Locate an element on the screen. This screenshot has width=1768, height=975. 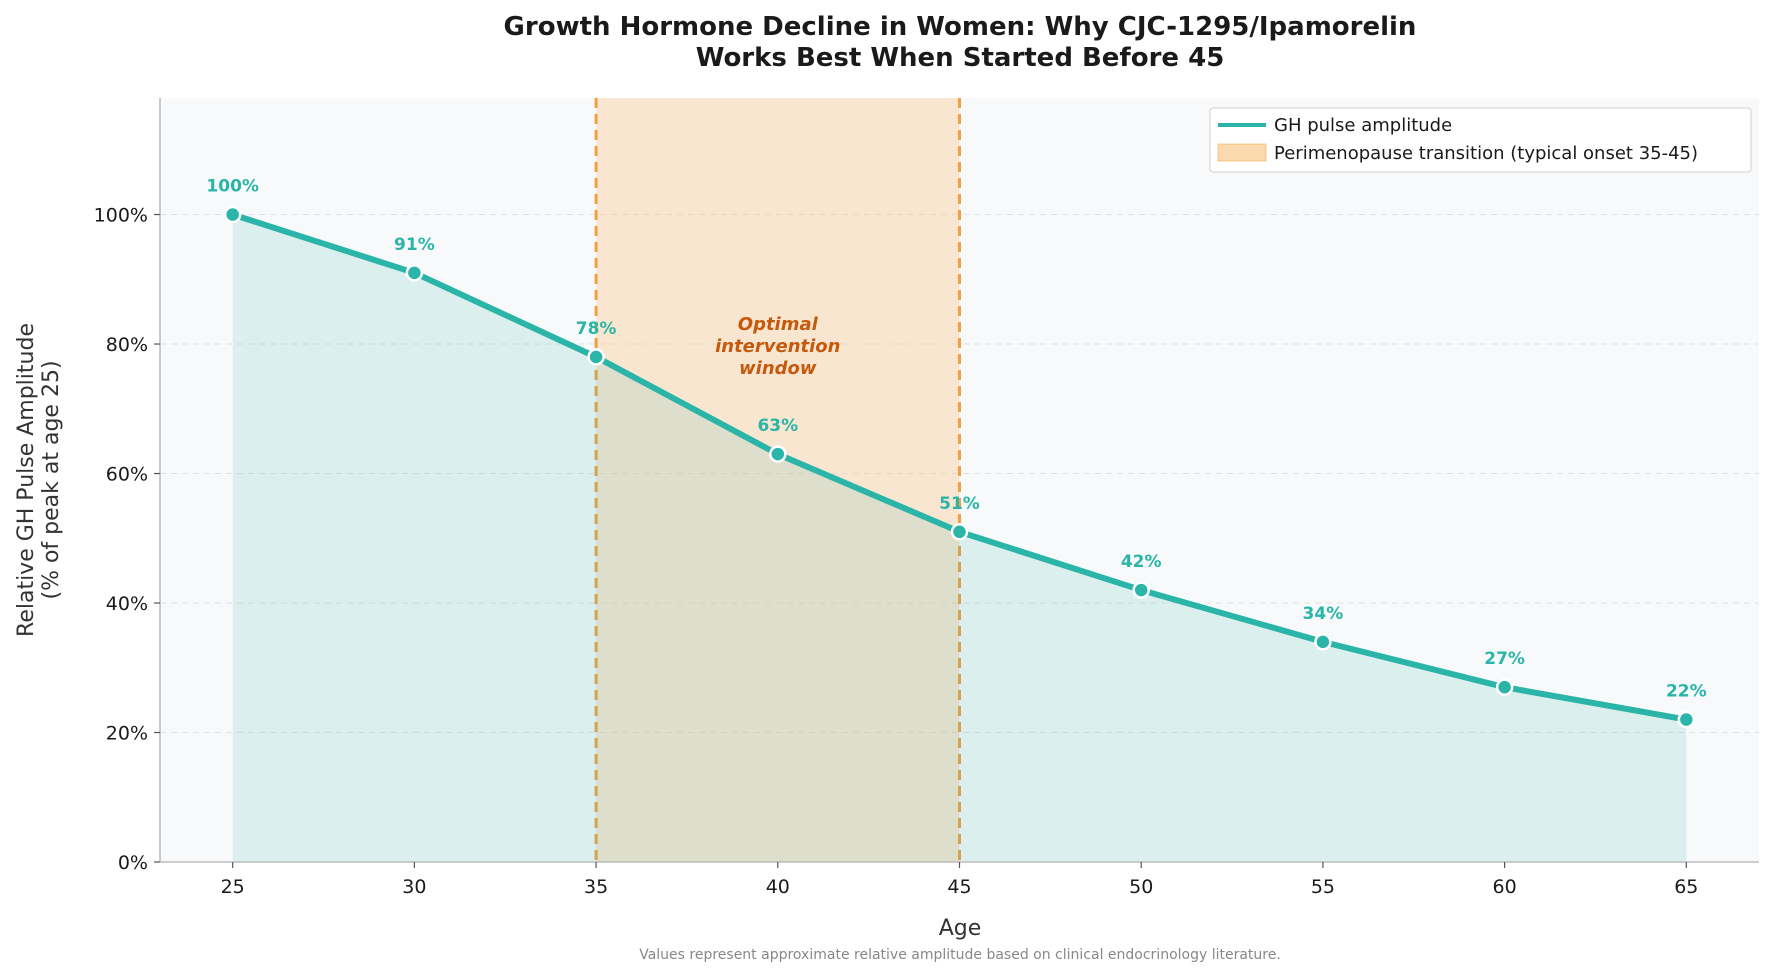
legend-box is located at coordinates (1480, 140).